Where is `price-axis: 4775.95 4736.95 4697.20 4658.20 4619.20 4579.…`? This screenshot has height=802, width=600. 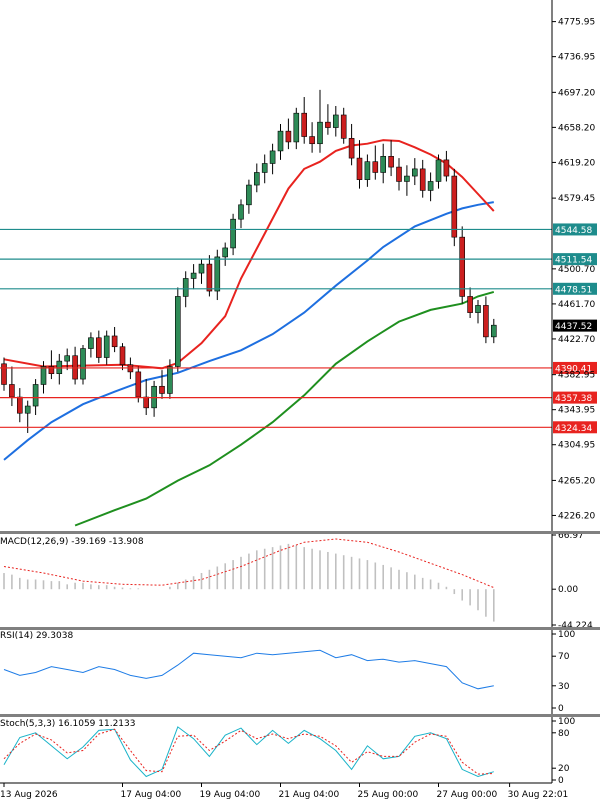
price-axis: 4775.95 4736.95 4697.20 4658.20 4619.20 4579.… is located at coordinates (573, 269).